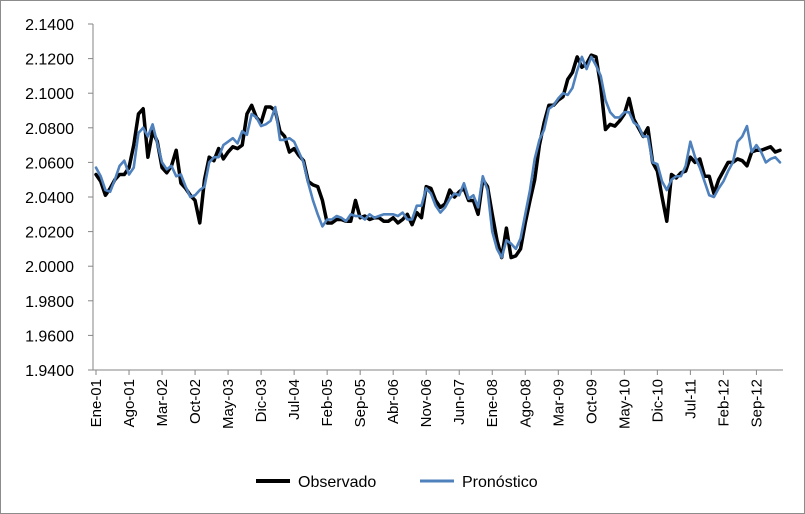 The width and height of the screenshot is (805, 514). What do you see at coordinates (49, 371) in the screenshot?
I see `y-tick-label: 1.9400` at bounding box center [49, 371].